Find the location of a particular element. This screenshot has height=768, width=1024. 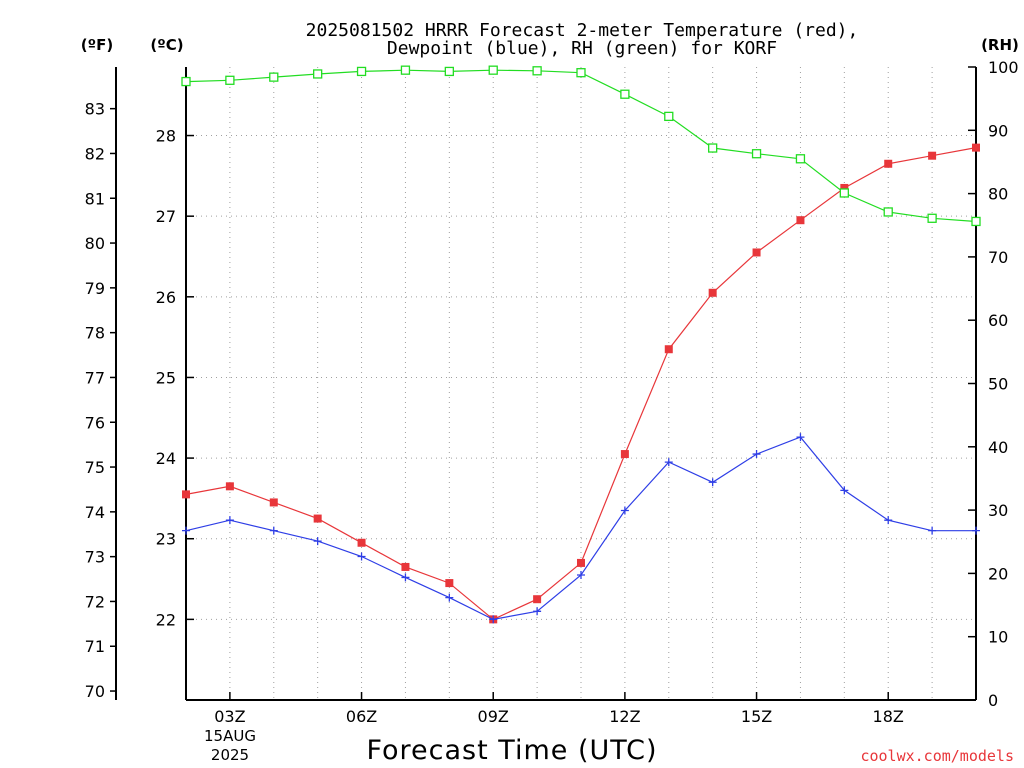

celsius-tick-label: 27 is located at coordinates (166, 216).